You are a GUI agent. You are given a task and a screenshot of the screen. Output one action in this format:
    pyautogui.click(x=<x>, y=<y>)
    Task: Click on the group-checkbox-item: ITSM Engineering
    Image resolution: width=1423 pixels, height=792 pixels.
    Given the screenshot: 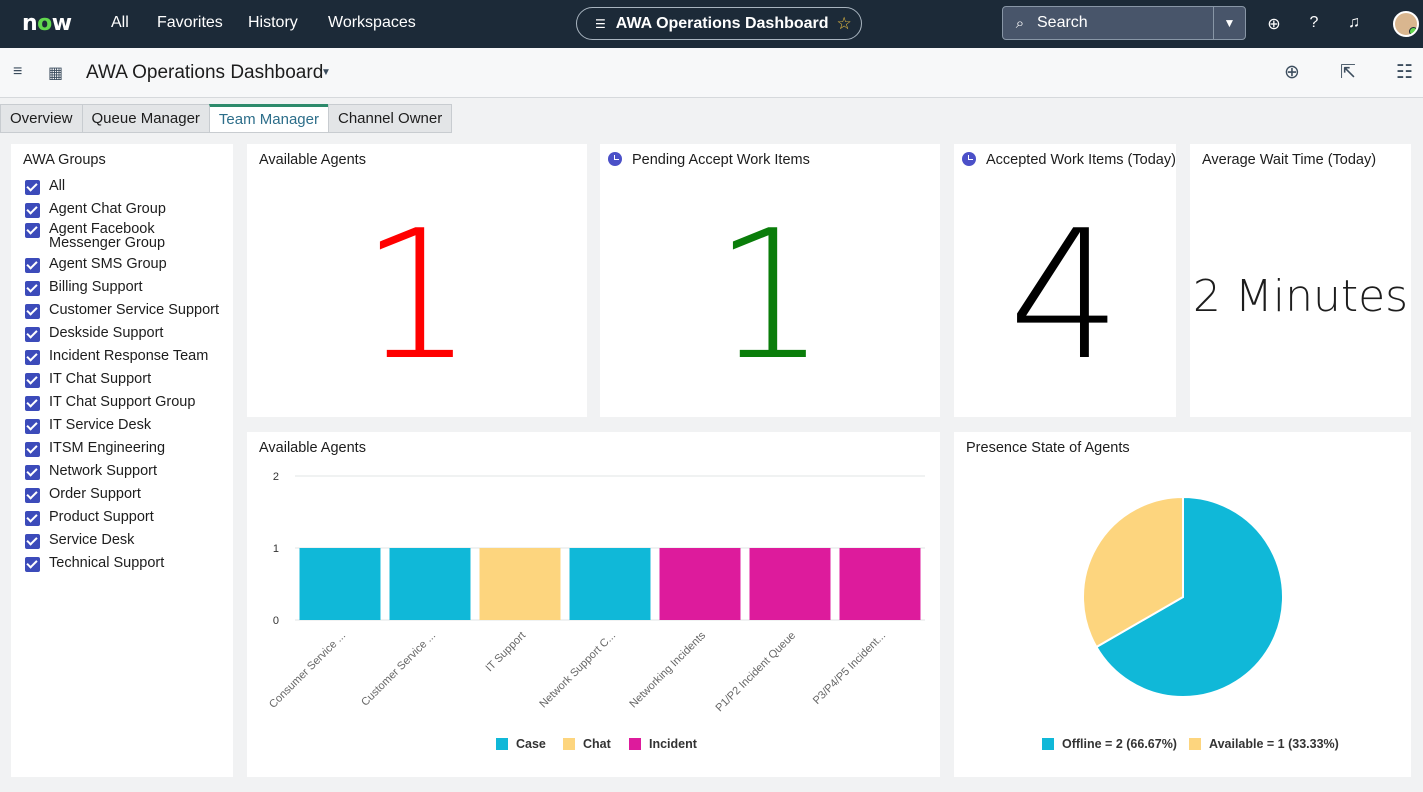 What is the action you would take?
    pyautogui.click(x=127, y=450)
    